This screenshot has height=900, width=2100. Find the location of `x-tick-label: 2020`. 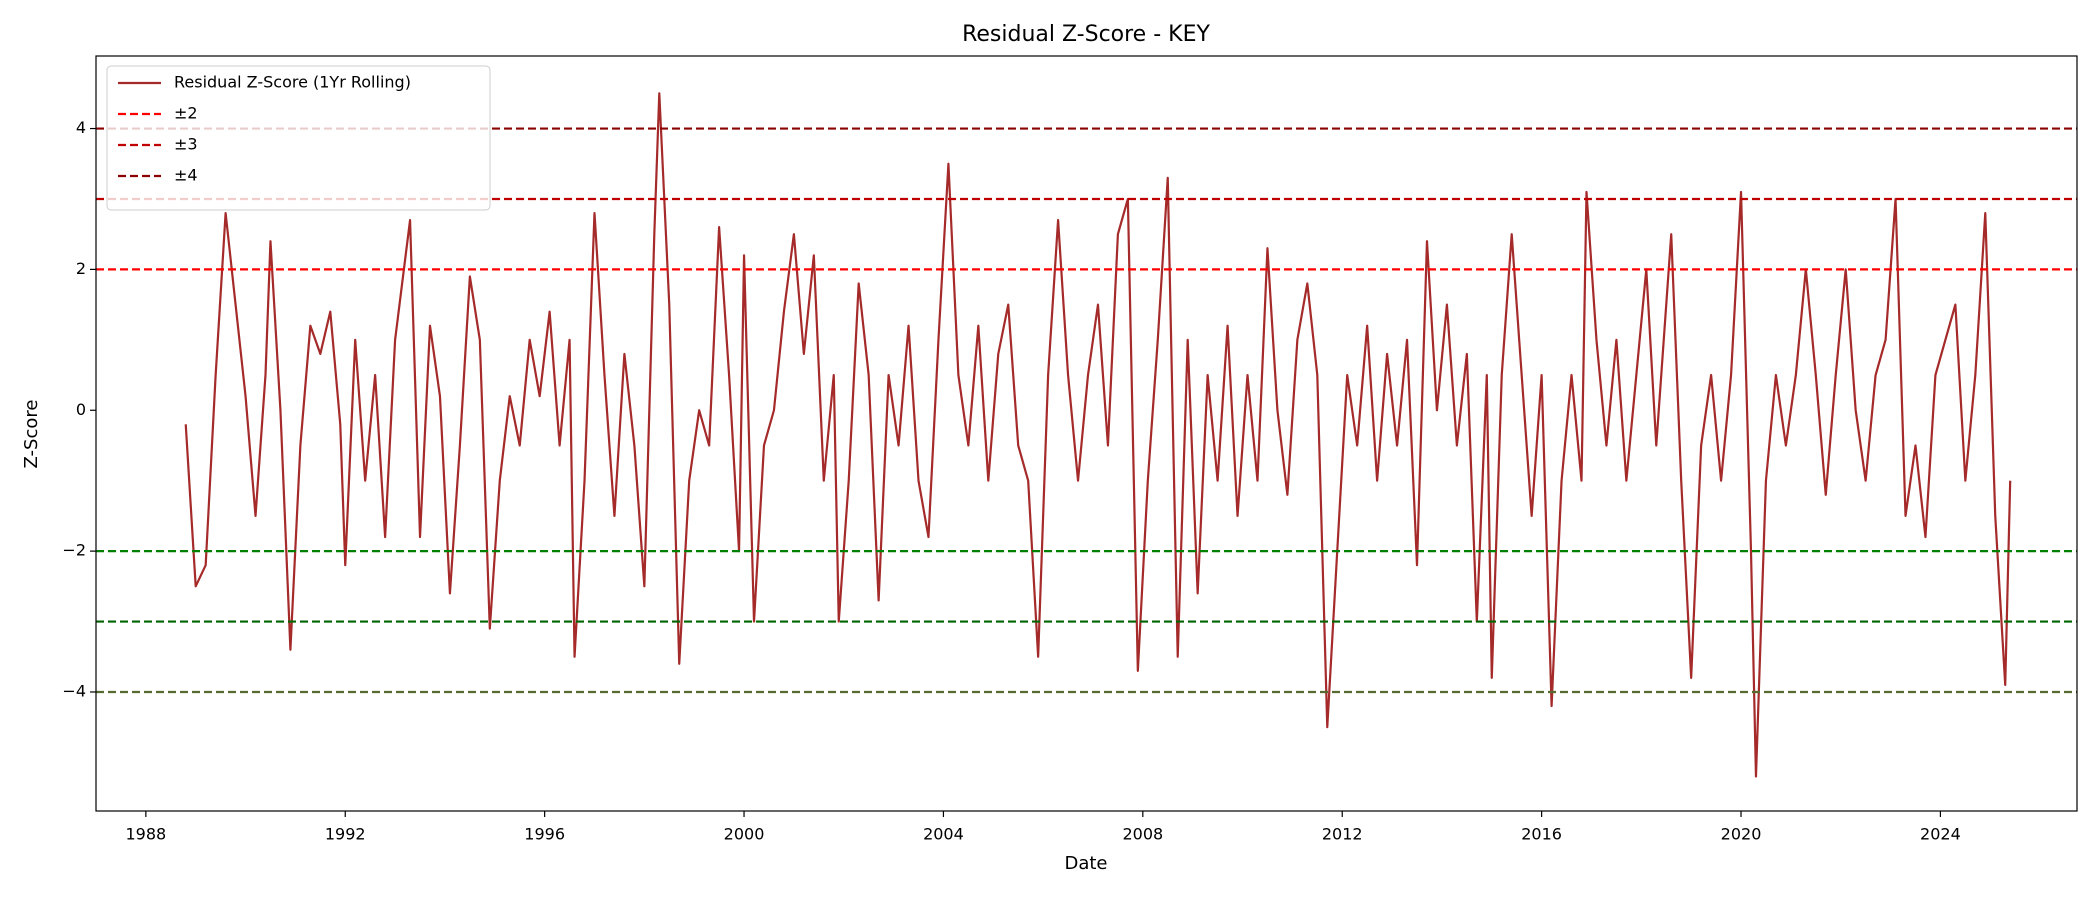

x-tick-label: 2020 is located at coordinates (1741, 834).